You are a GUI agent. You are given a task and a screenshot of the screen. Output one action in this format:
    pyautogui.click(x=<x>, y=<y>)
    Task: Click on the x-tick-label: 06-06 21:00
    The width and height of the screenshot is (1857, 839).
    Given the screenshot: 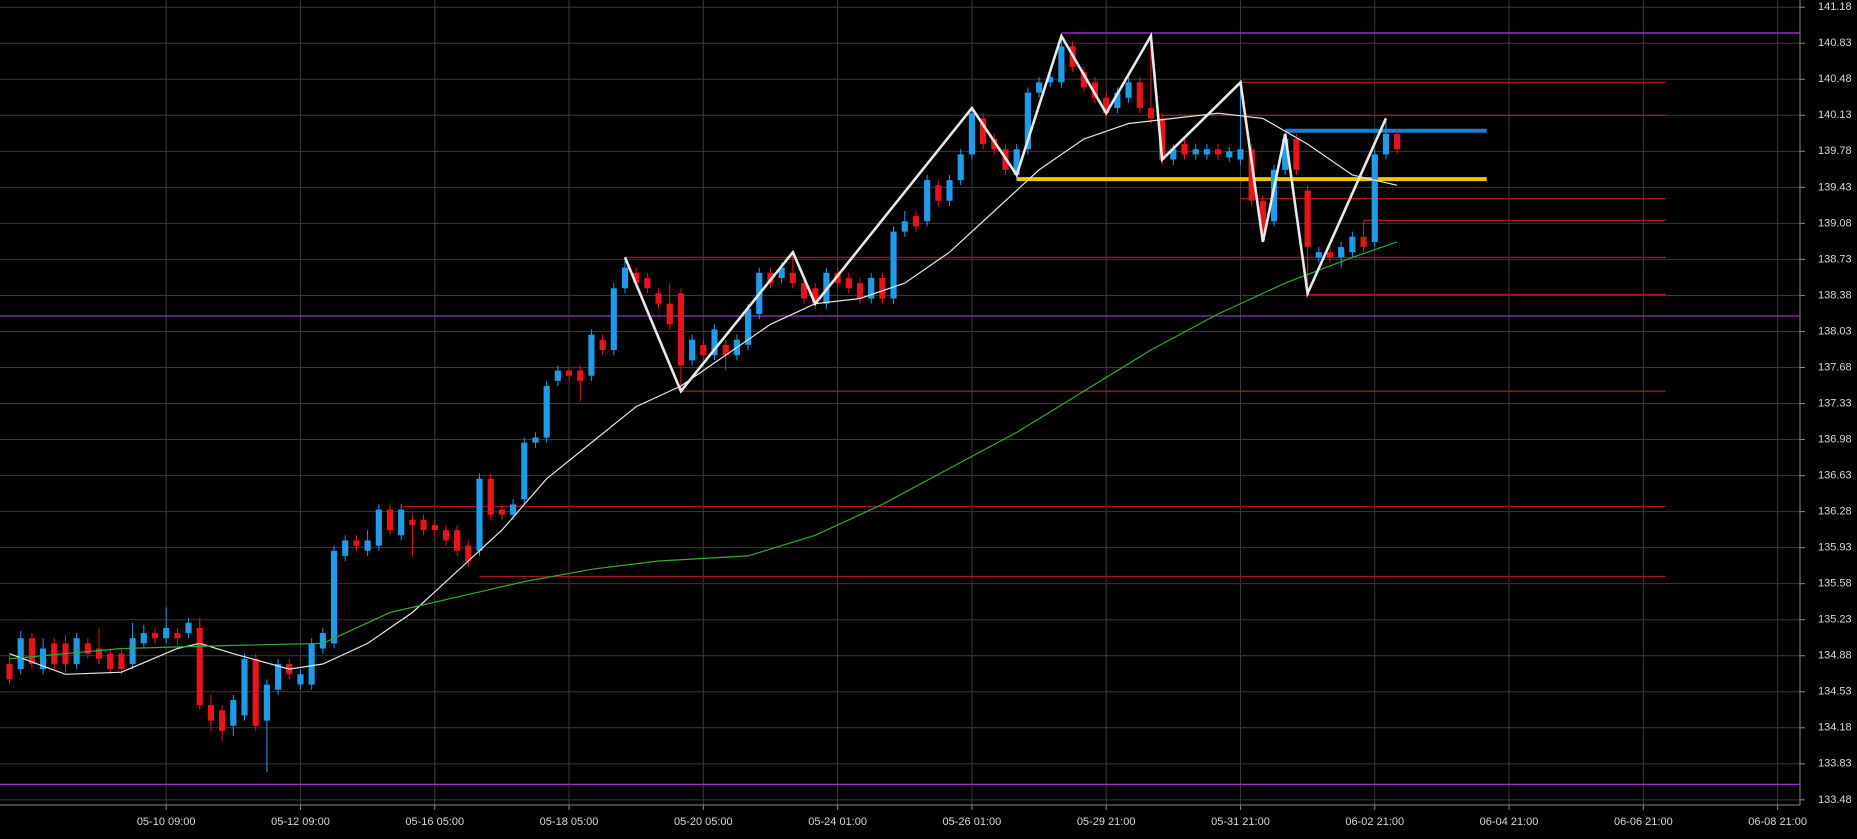 What is the action you would take?
    pyautogui.click(x=1643, y=822)
    